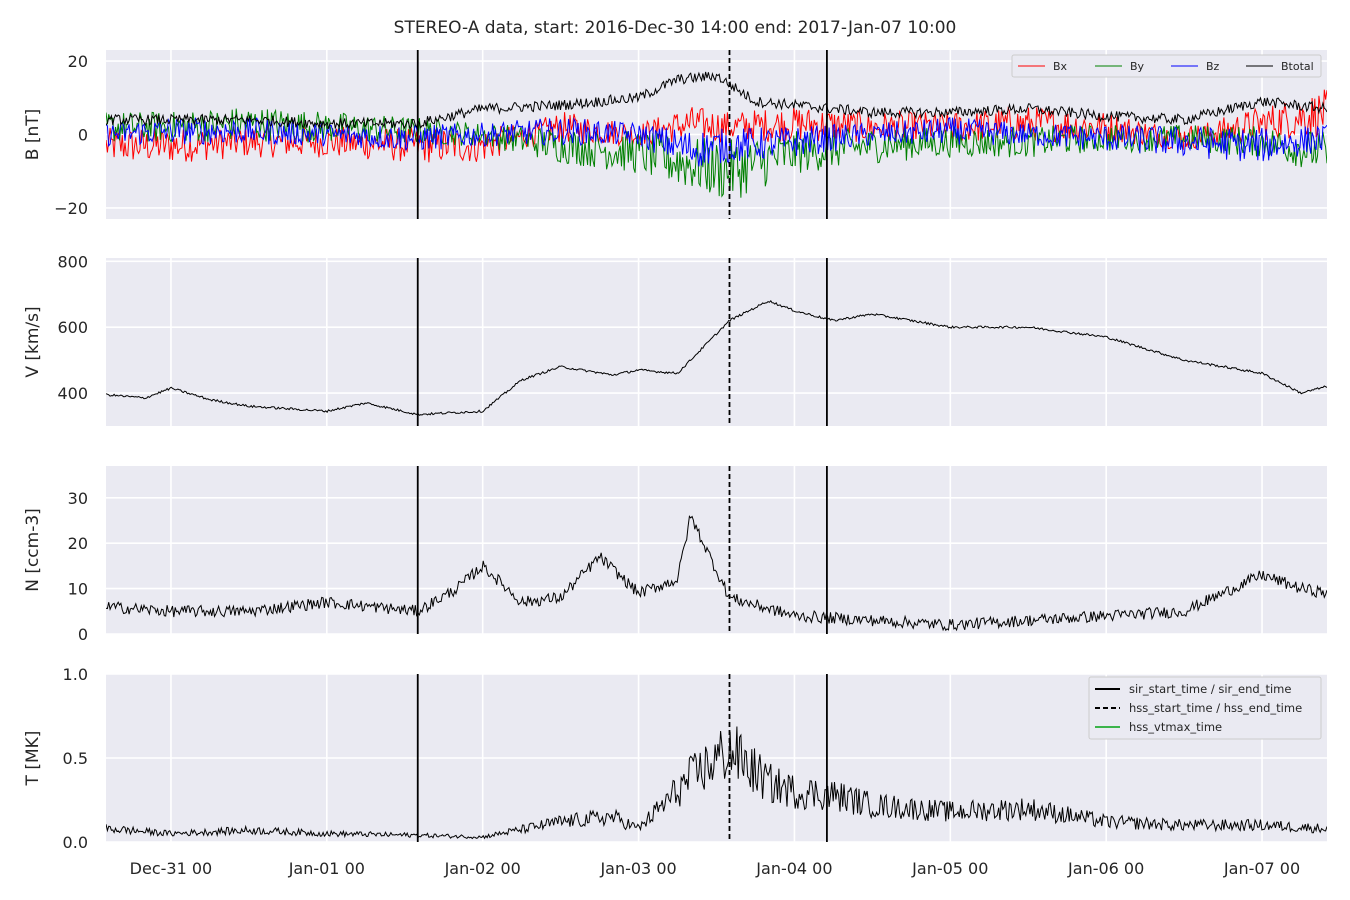  I want to click on x-tick-label: Jan-05 00, so click(949, 868).